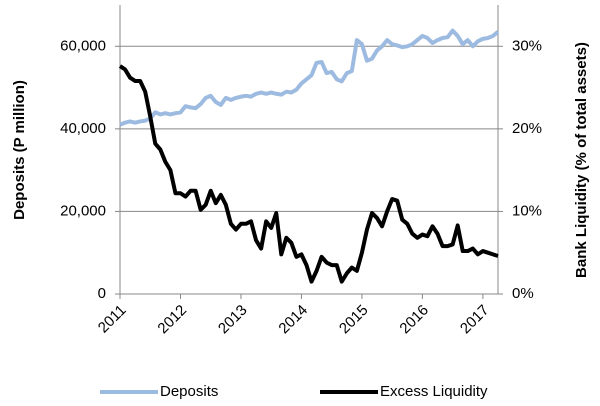 Image resolution: width=600 pixels, height=406 pixels. Describe the element at coordinates (102, 293) in the screenshot. I see `y-tick-label: 0` at that location.